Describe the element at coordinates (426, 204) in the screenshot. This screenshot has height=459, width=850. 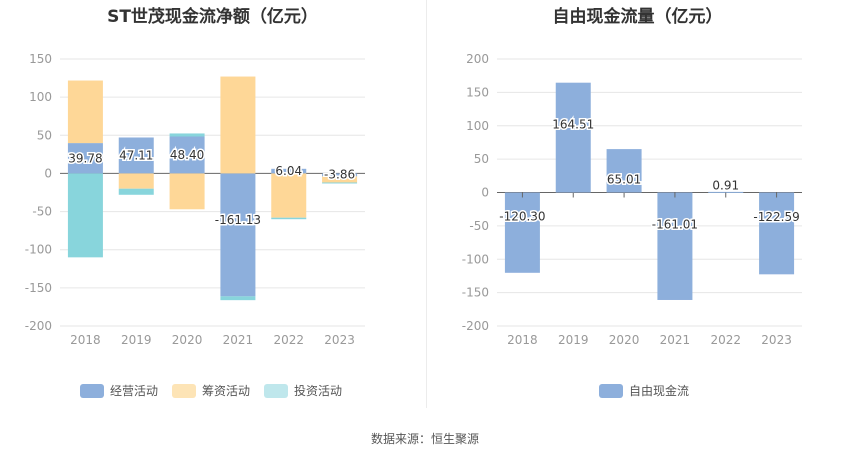
I see `panel-divider` at that location.